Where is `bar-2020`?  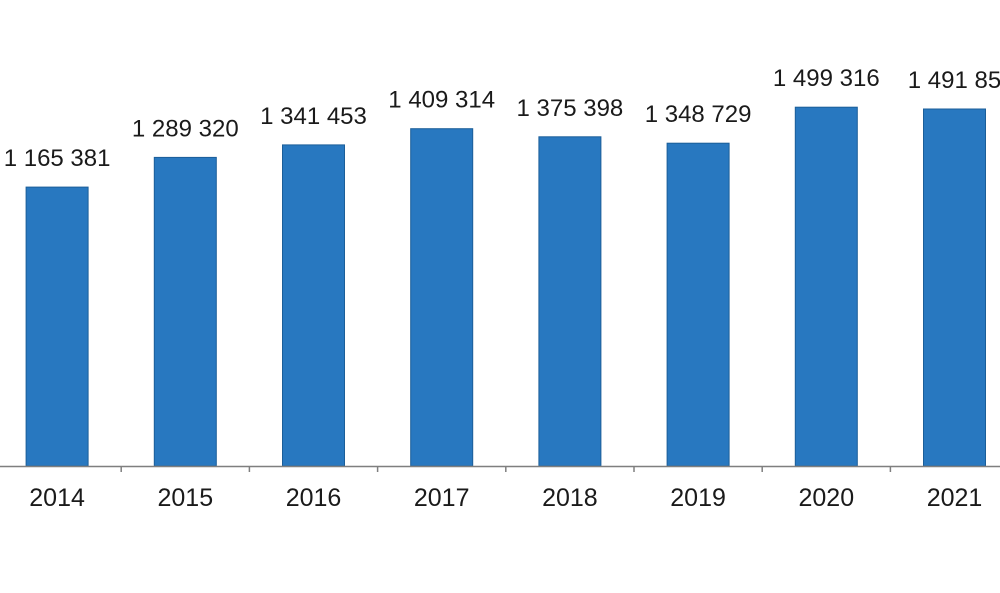
bar-2020 is located at coordinates (826, 286).